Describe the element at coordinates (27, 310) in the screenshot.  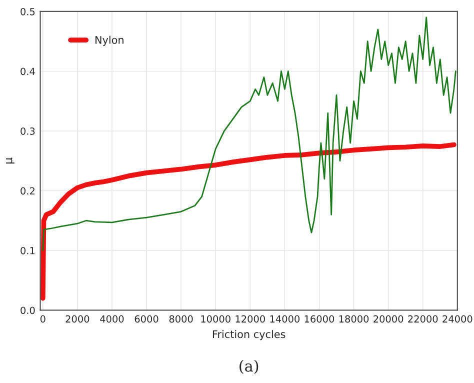
I see `y-tick-label: 0.0` at that location.